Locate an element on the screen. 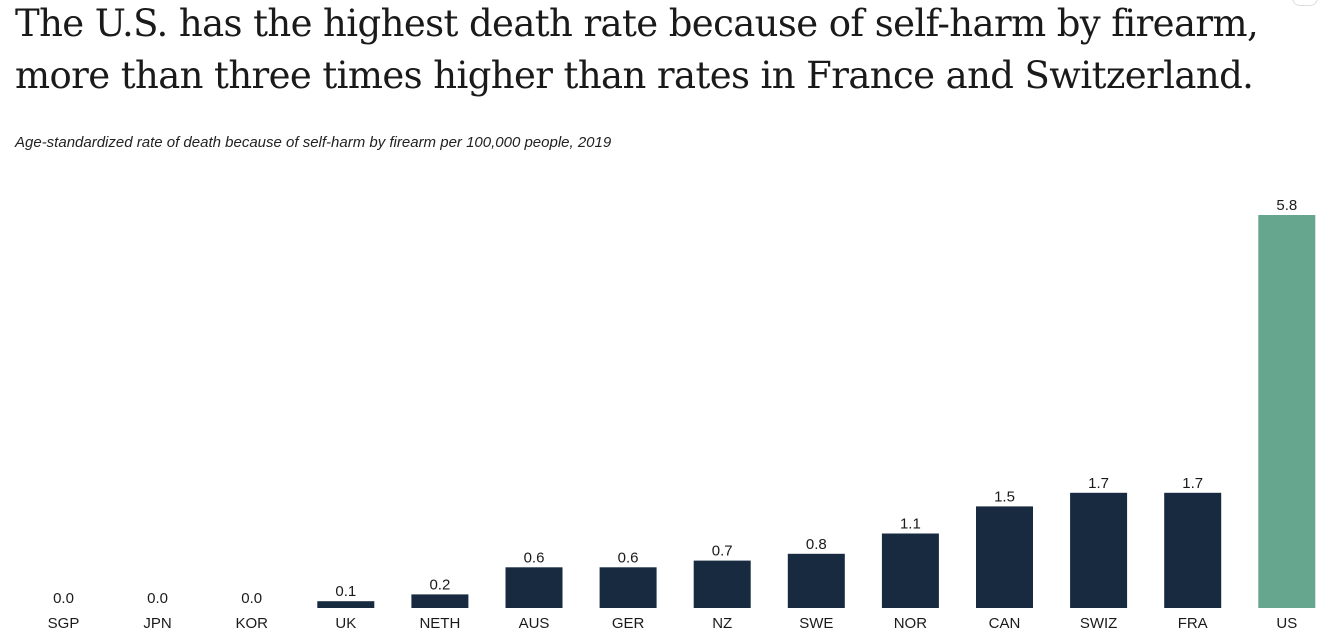  x-tick-label-nz: NZ is located at coordinates (722, 623).